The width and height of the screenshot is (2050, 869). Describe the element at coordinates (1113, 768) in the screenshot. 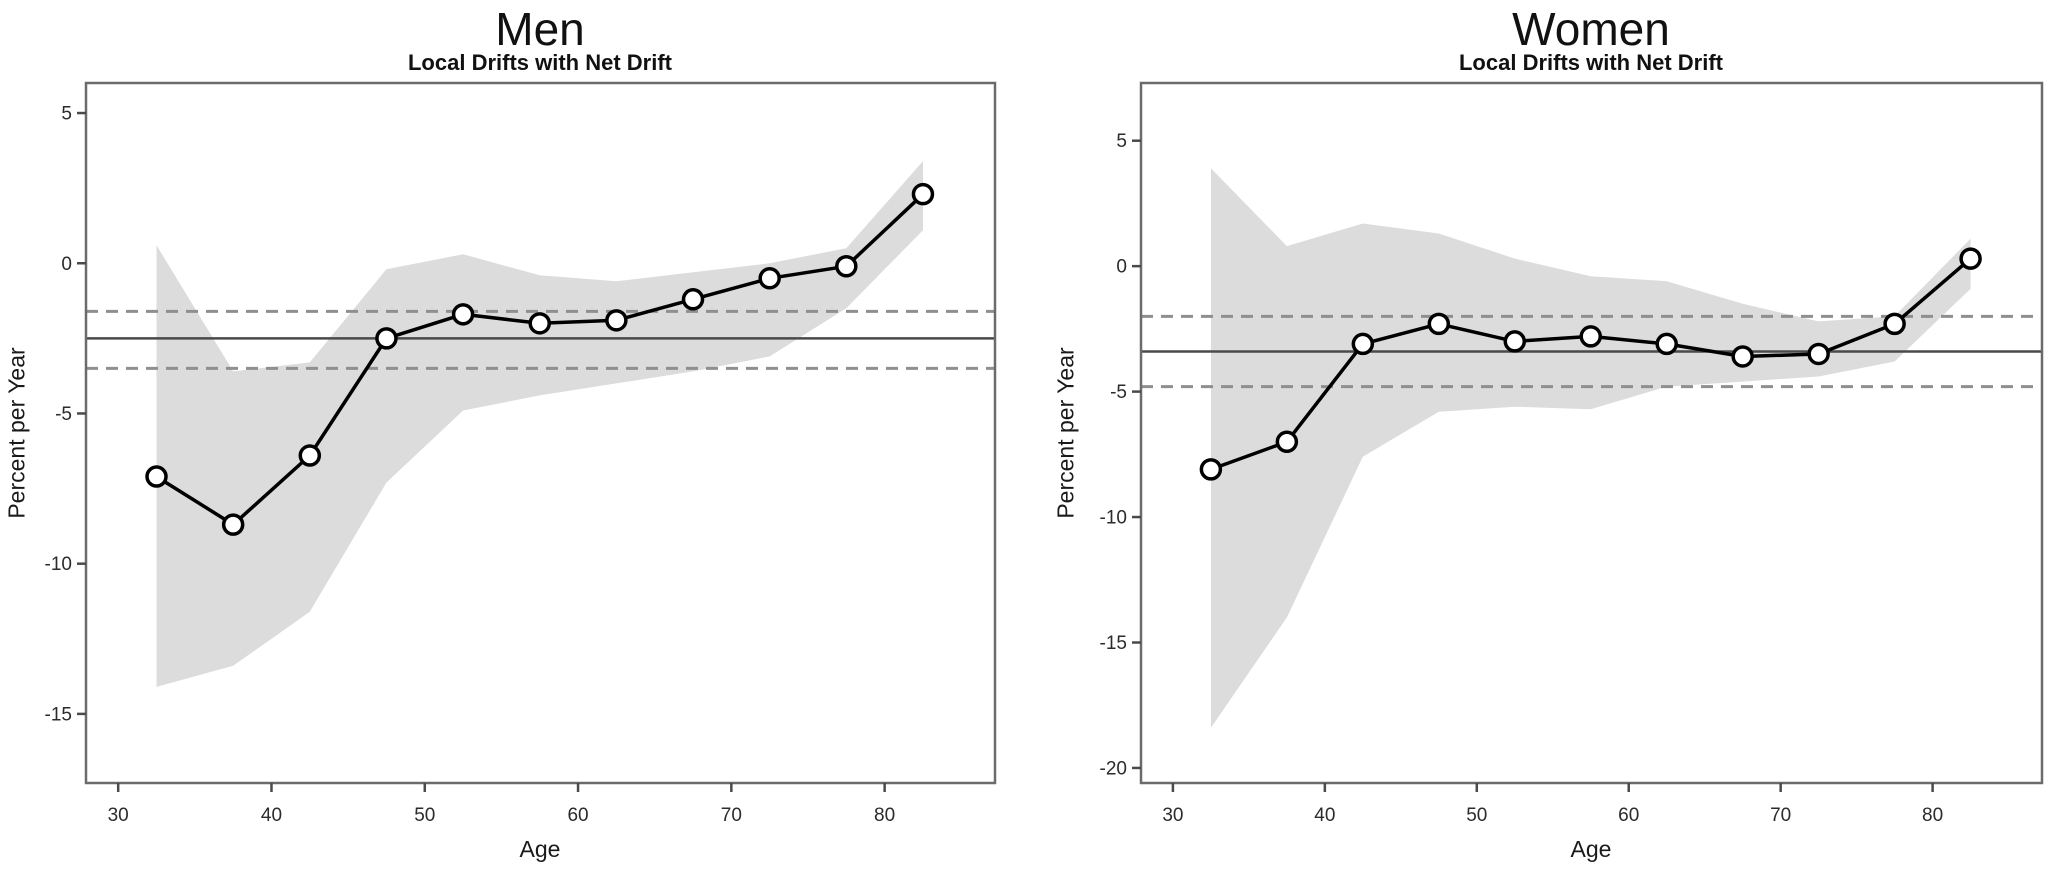

I see `y-tick-label: -20` at that location.